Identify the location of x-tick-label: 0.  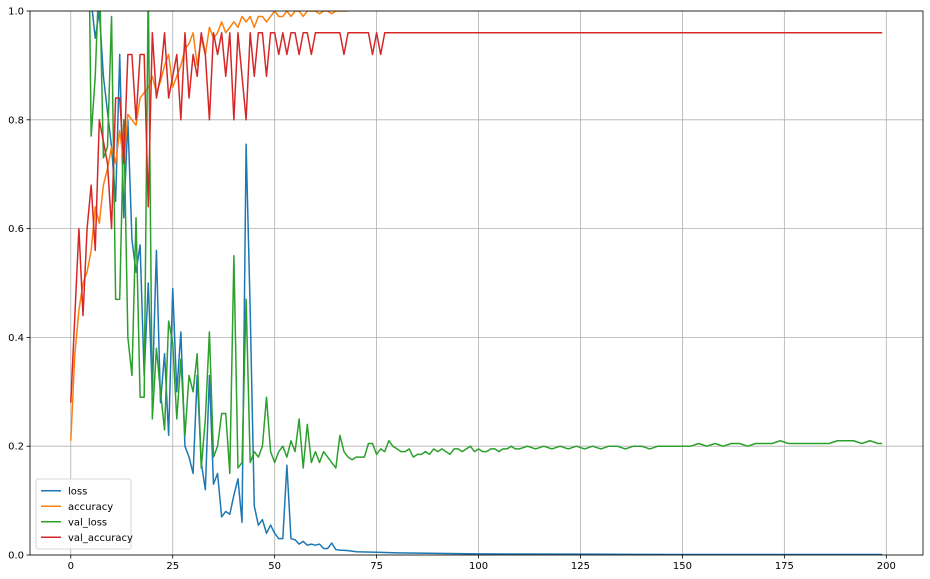
(71, 566).